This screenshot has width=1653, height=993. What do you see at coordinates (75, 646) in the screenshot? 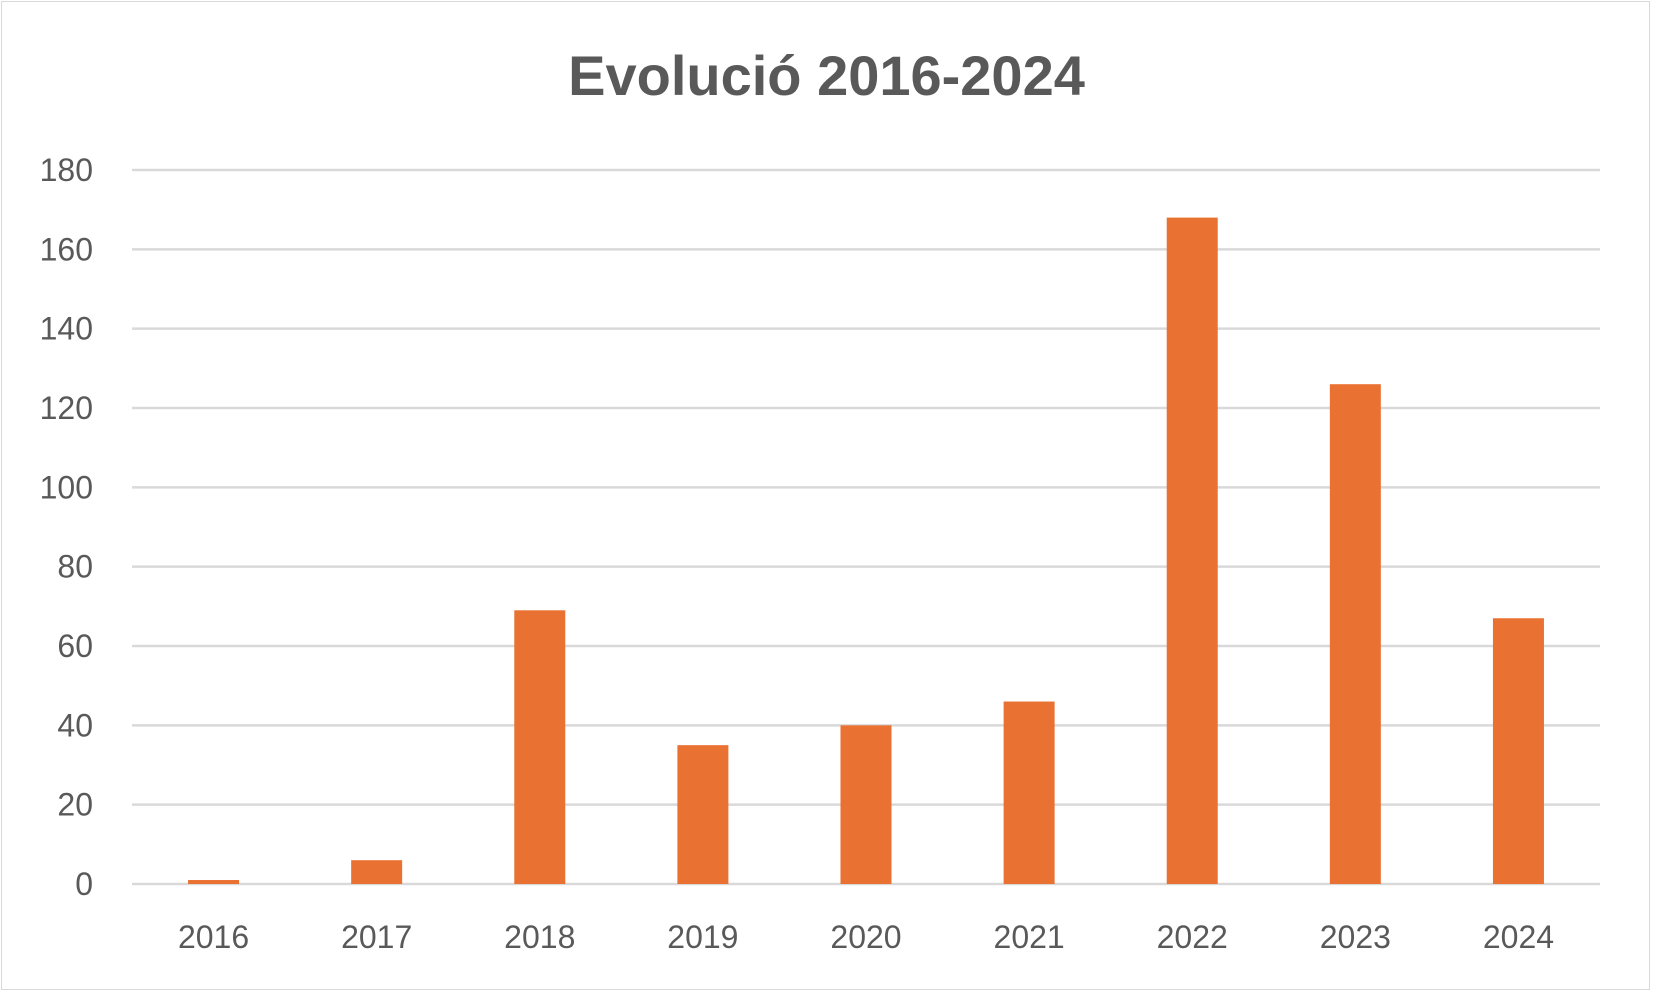
I see `y-tick-label: 60` at bounding box center [75, 646].